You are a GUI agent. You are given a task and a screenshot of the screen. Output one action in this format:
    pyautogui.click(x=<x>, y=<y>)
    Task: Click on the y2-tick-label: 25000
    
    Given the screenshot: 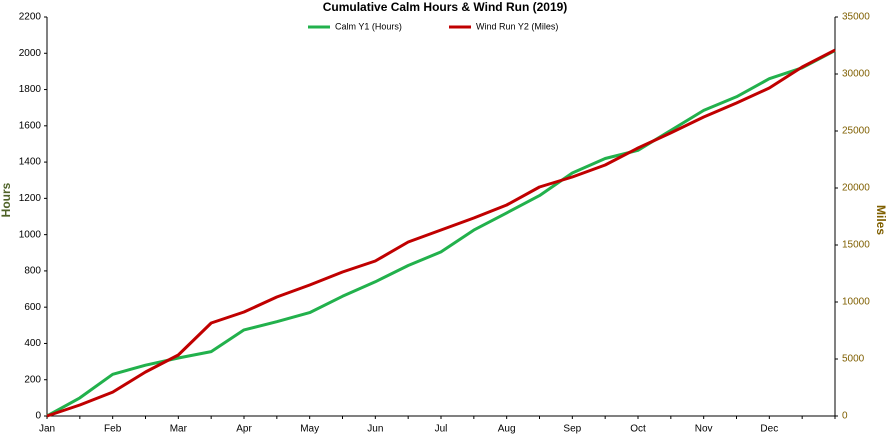 What is the action you would take?
    pyautogui.click(x=856, y=131)
    